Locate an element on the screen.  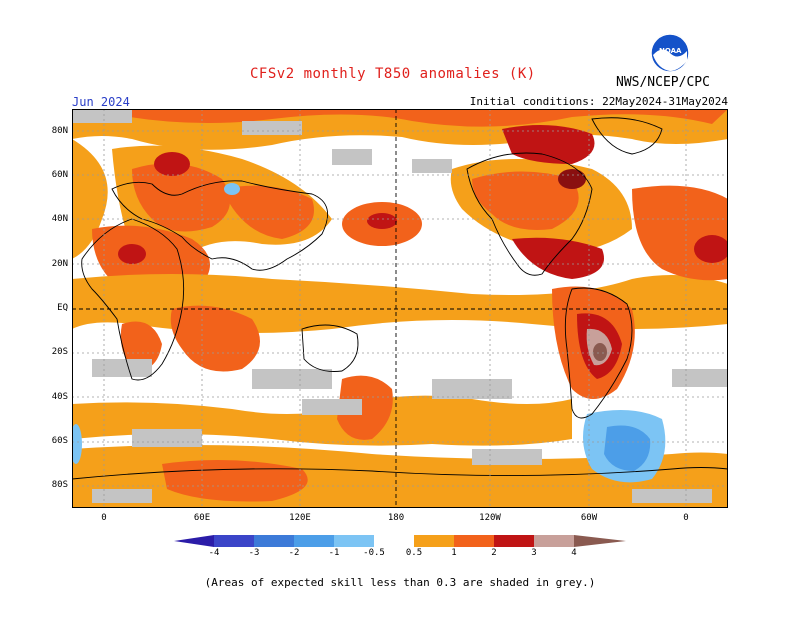
colorbar-label: -3 is located at coordinates (254, 553).